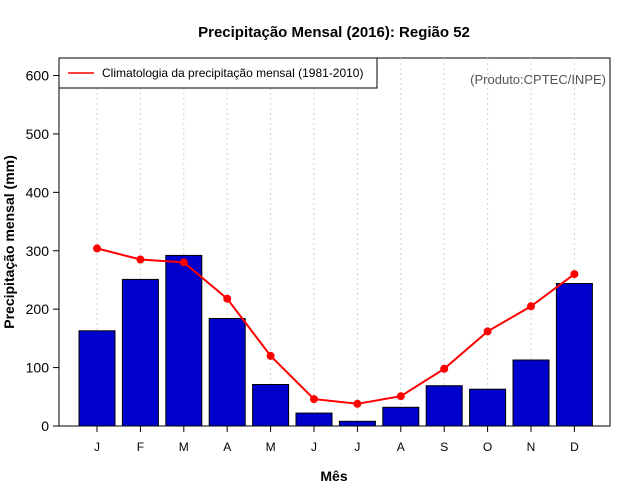  Describe the element at coordinates (38, 368) in the screenshot. I see `y-tick-label: 100` at that location.